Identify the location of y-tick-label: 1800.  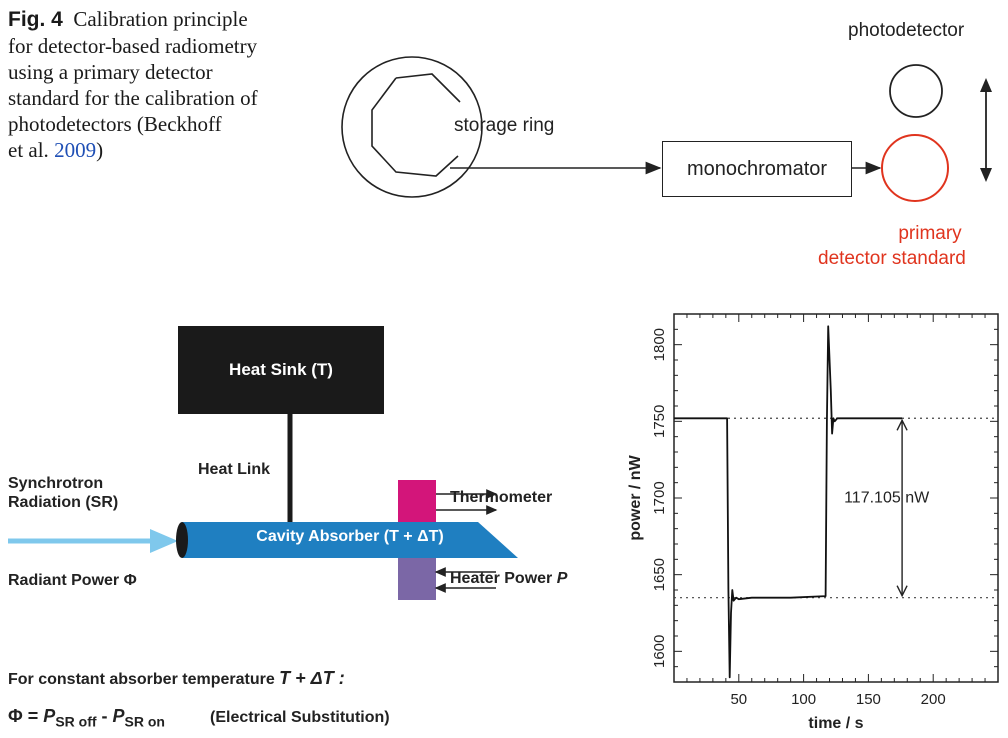
(659, 344).